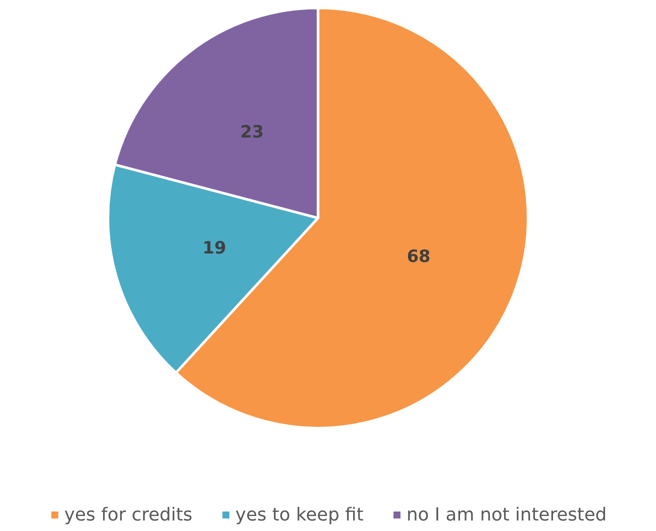 The image size is (656, 531). I want to click on legend-label: no I am not interested, so click(506, 515).